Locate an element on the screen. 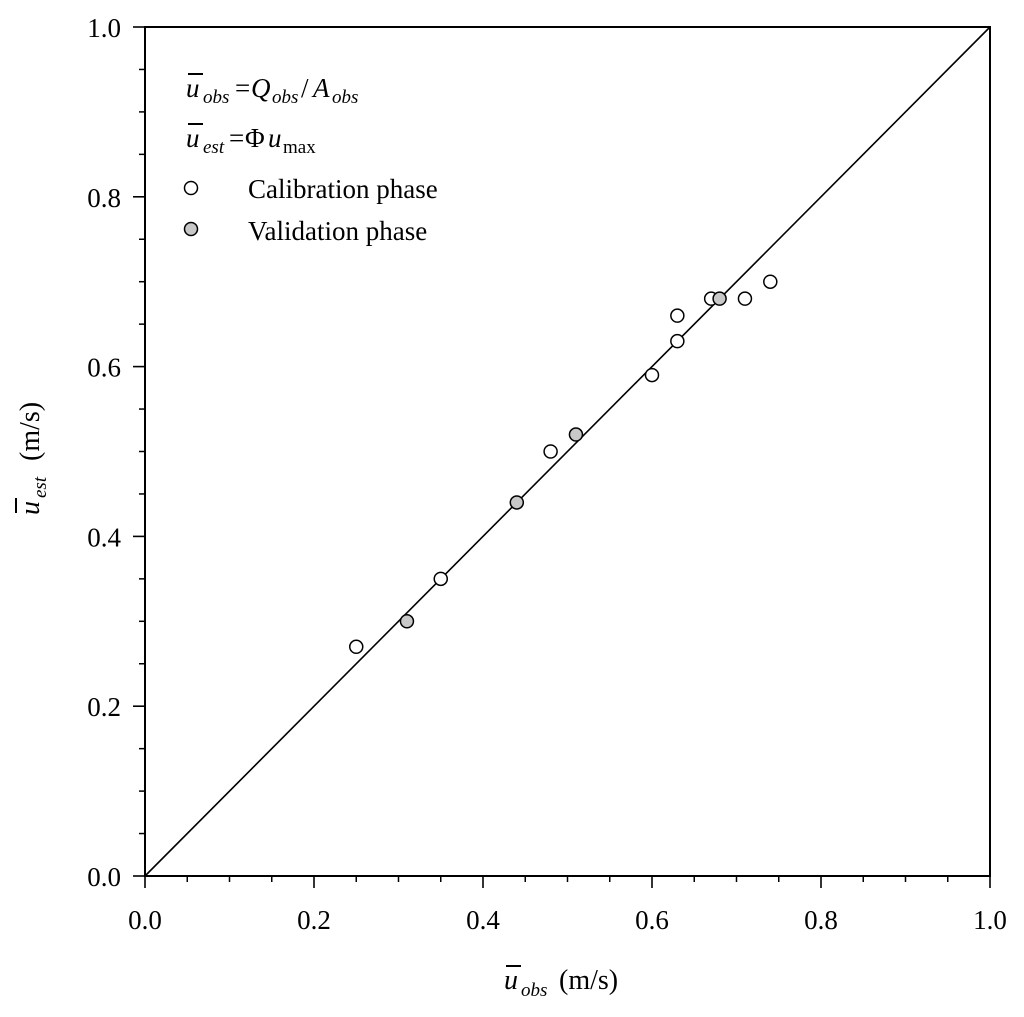  y-tick-label: 0.8 is located at coordinates (104, 198).